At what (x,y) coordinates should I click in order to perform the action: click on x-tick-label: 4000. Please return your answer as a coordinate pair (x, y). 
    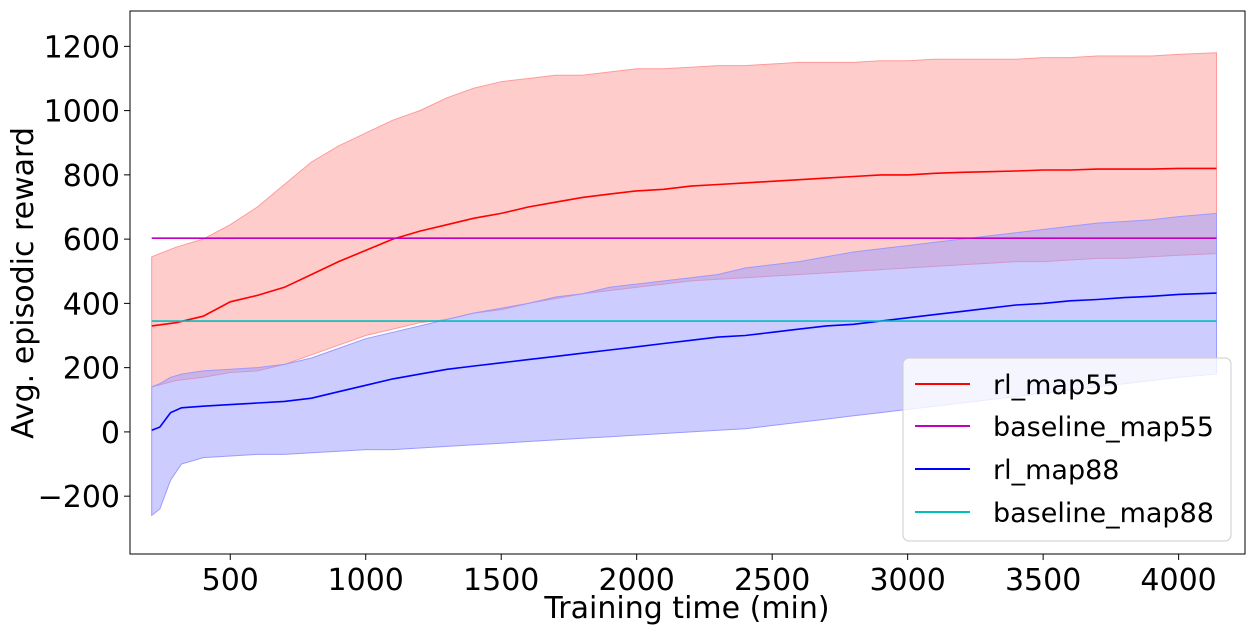
    Looking at the image, I should click on (1178, 580).